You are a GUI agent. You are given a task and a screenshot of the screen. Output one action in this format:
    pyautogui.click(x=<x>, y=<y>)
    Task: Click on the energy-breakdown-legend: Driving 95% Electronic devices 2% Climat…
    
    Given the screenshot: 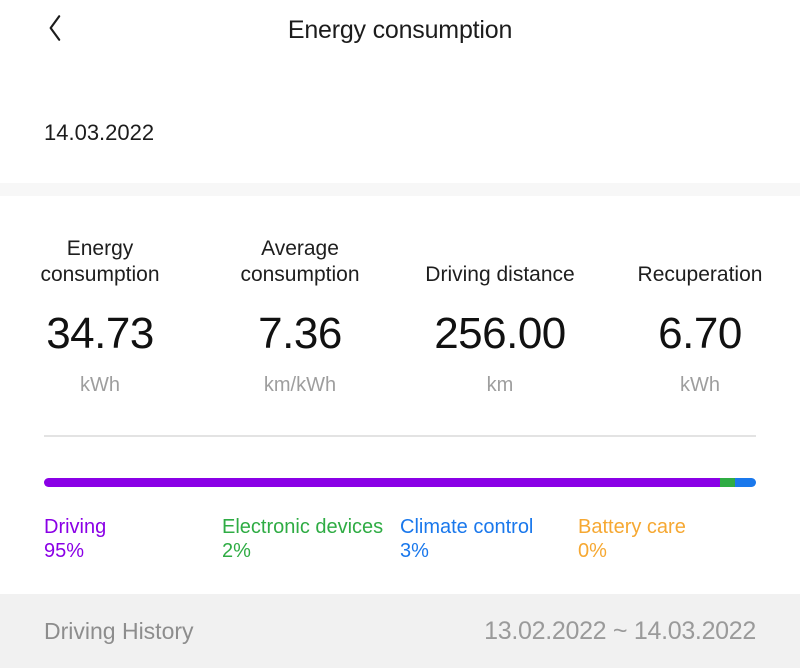 What is the action you would take?
    pyautogui.click(x=400, y=539)
    